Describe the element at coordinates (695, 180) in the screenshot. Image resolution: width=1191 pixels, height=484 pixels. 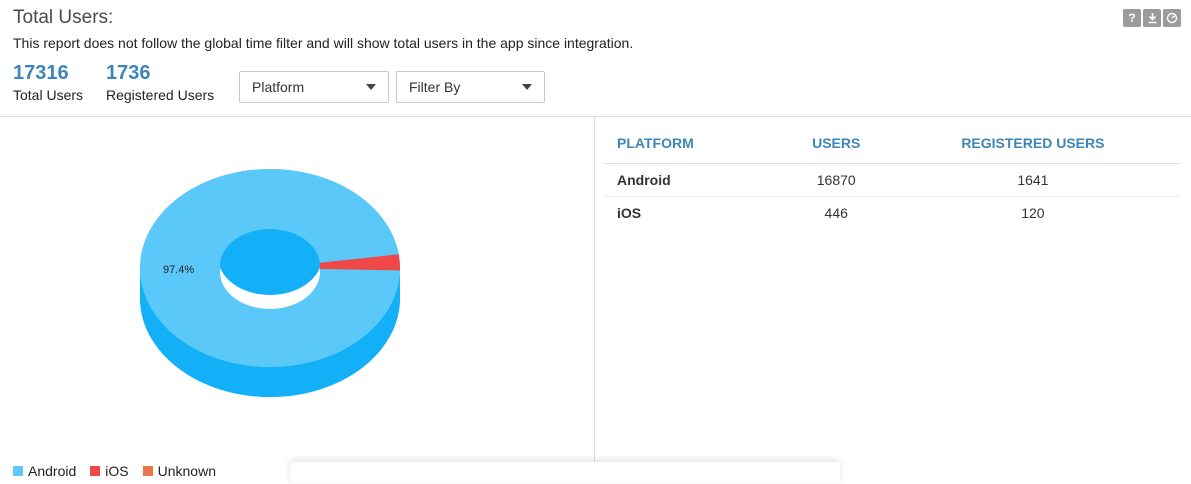
I see `platform-cell: Android` at that location.